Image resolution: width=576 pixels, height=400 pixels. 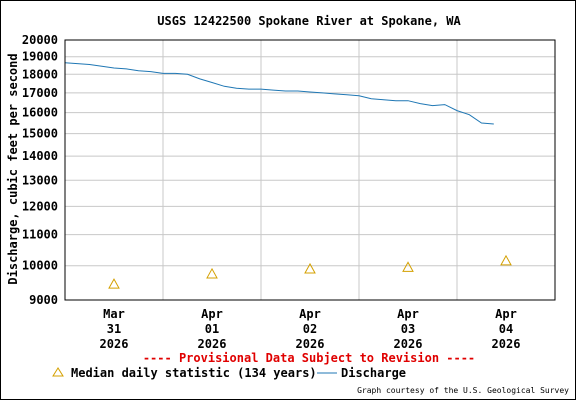 I want to click on y-axis-label: Discharge, cubic feet per second, so click(x=13, y=168).